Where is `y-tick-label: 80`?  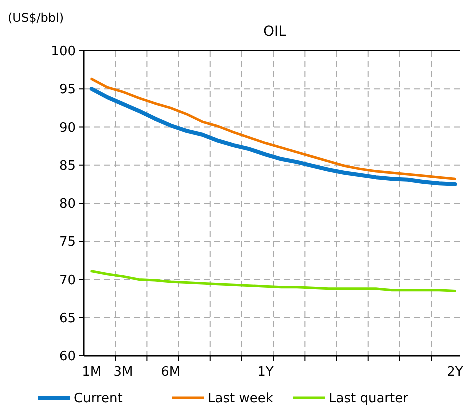
y-tick-label: 80 is located at coordinates (67, 204).